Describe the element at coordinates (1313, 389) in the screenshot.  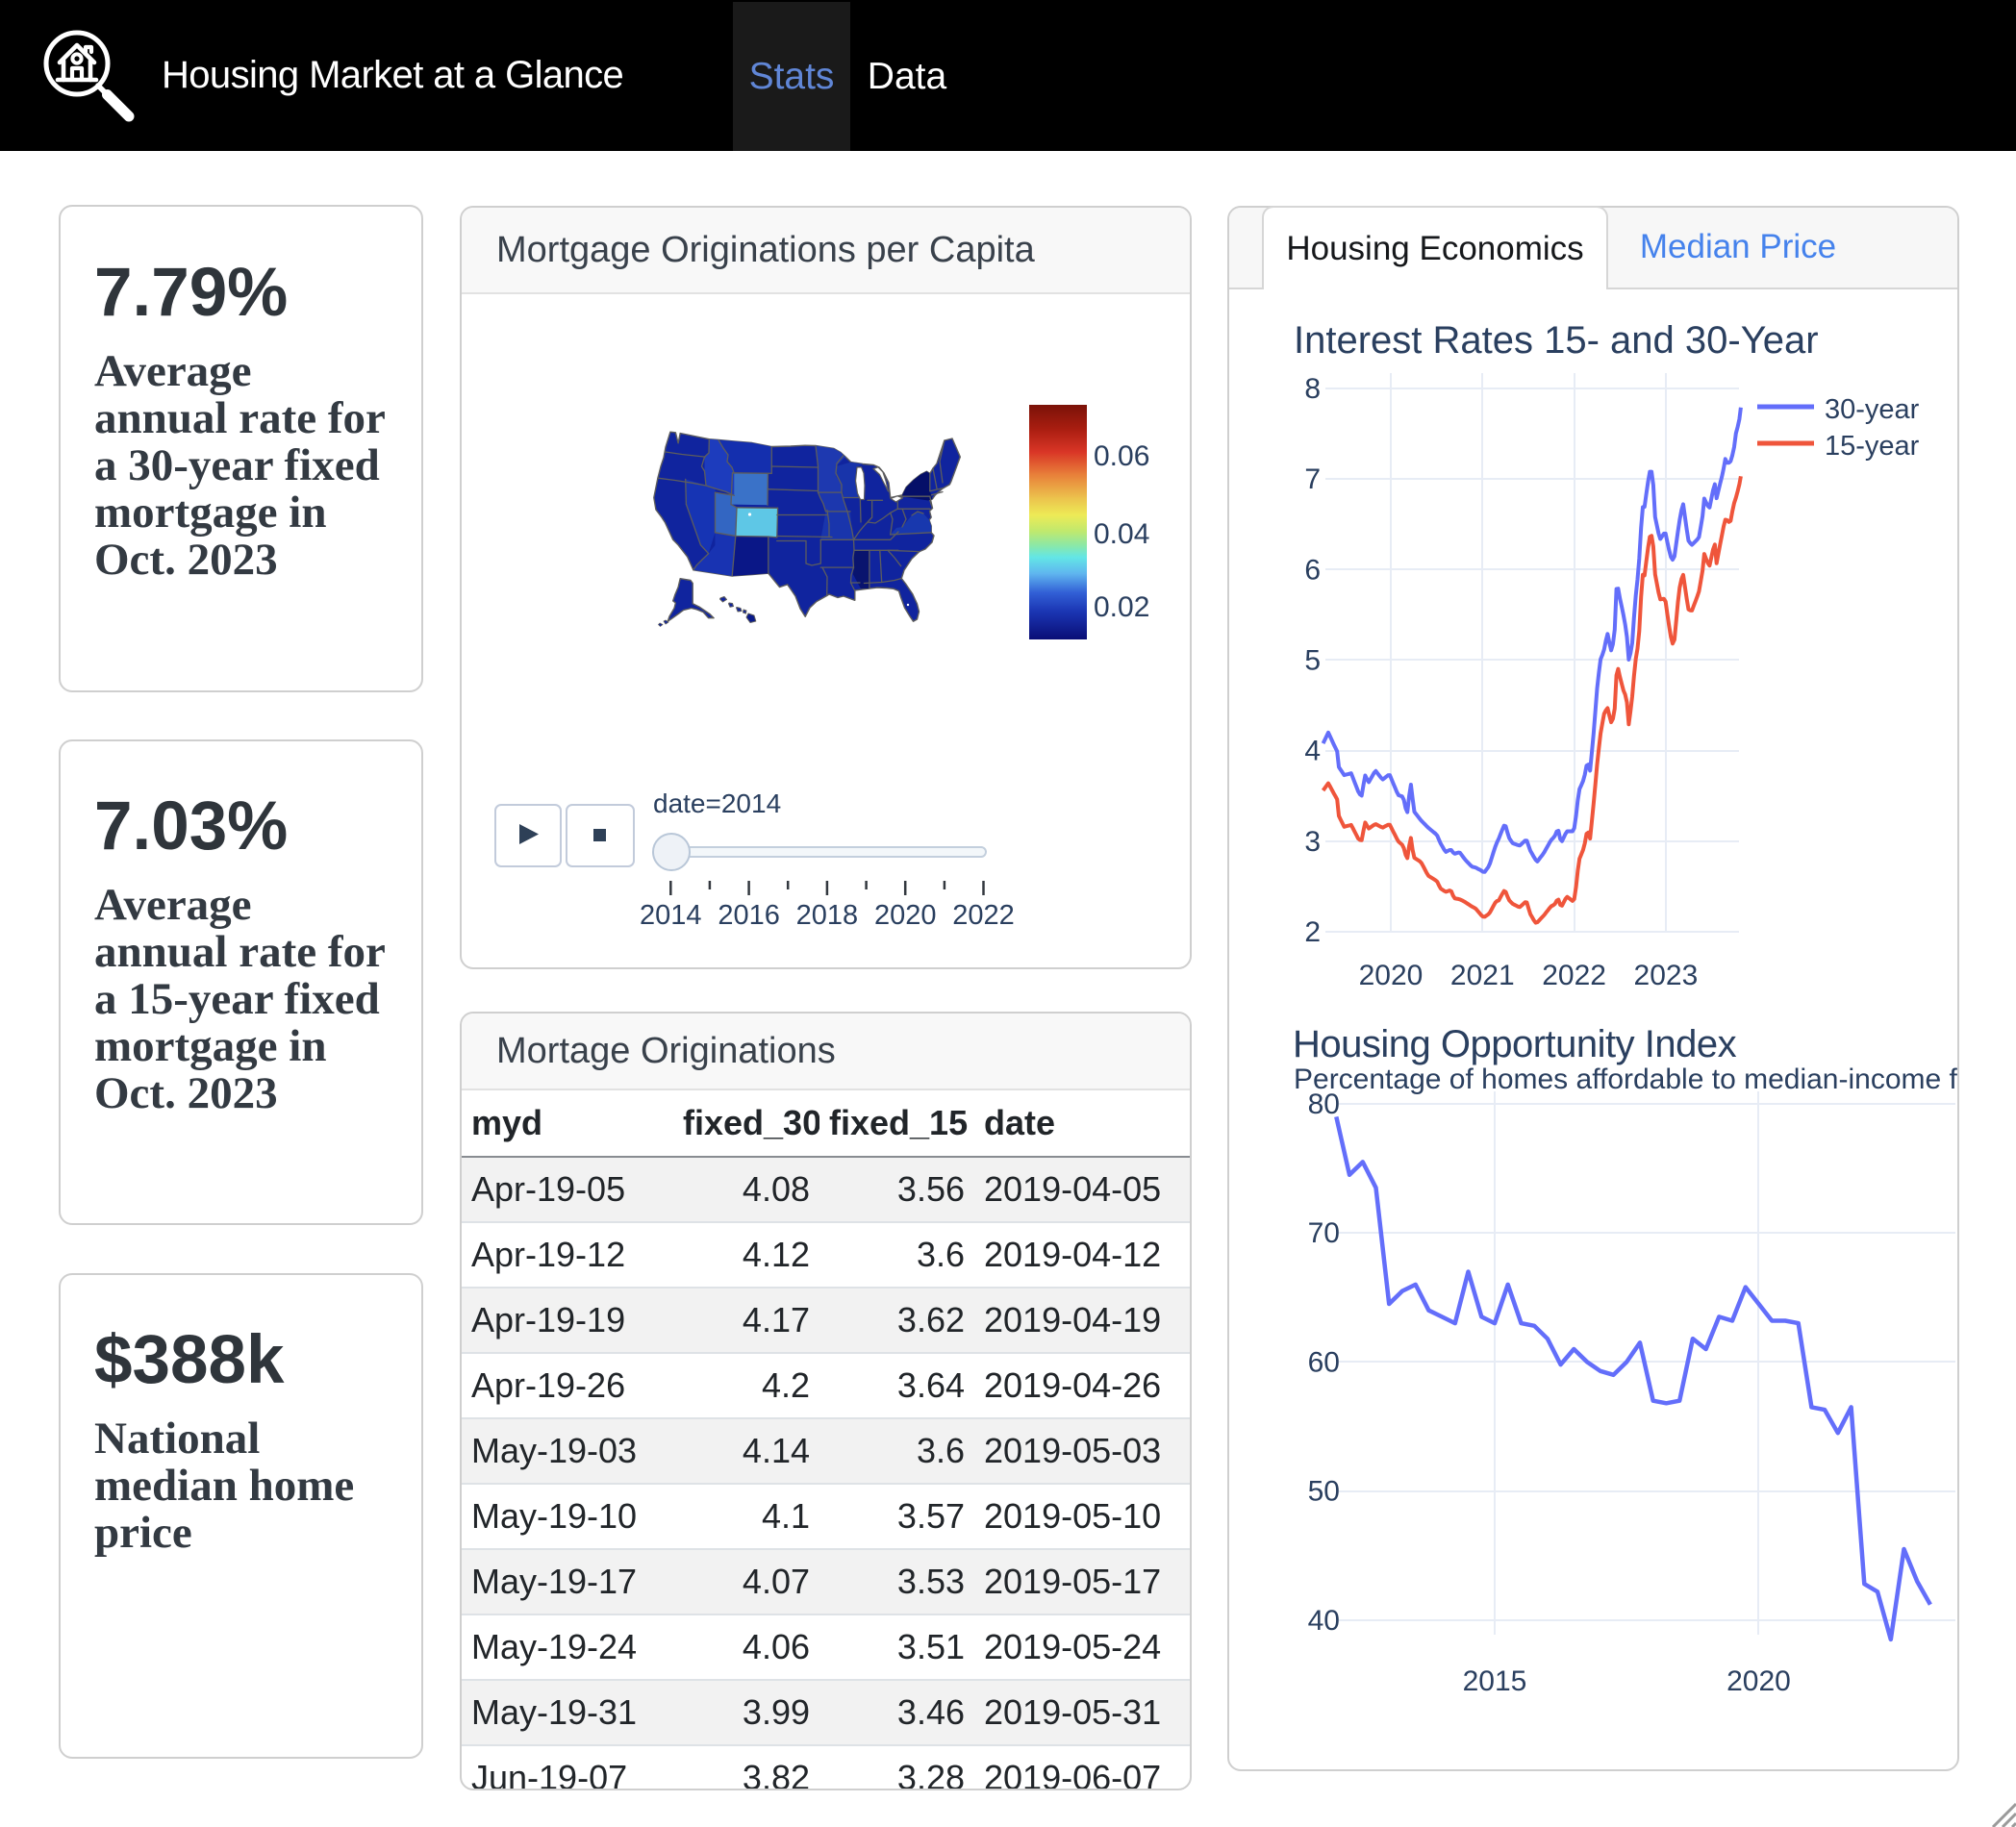
I see `svg-text: 8` at that location.